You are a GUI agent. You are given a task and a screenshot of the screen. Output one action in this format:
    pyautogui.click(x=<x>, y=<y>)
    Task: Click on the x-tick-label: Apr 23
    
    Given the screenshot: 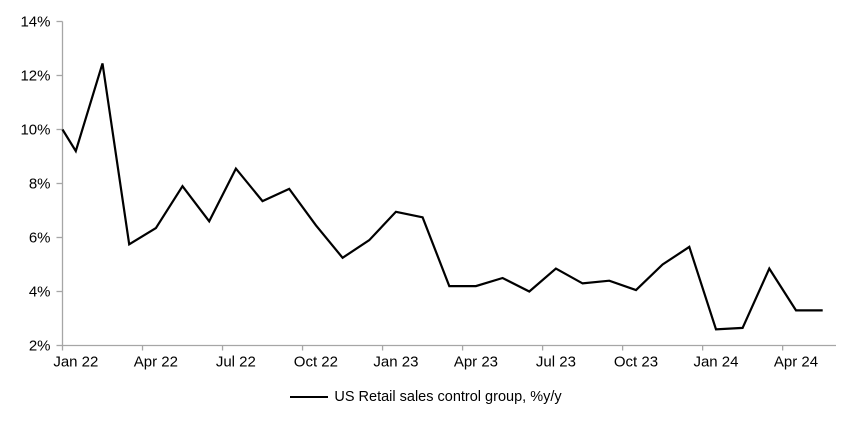 What is the action you would take?
    pyautogui.click(x=476, y=362)
    